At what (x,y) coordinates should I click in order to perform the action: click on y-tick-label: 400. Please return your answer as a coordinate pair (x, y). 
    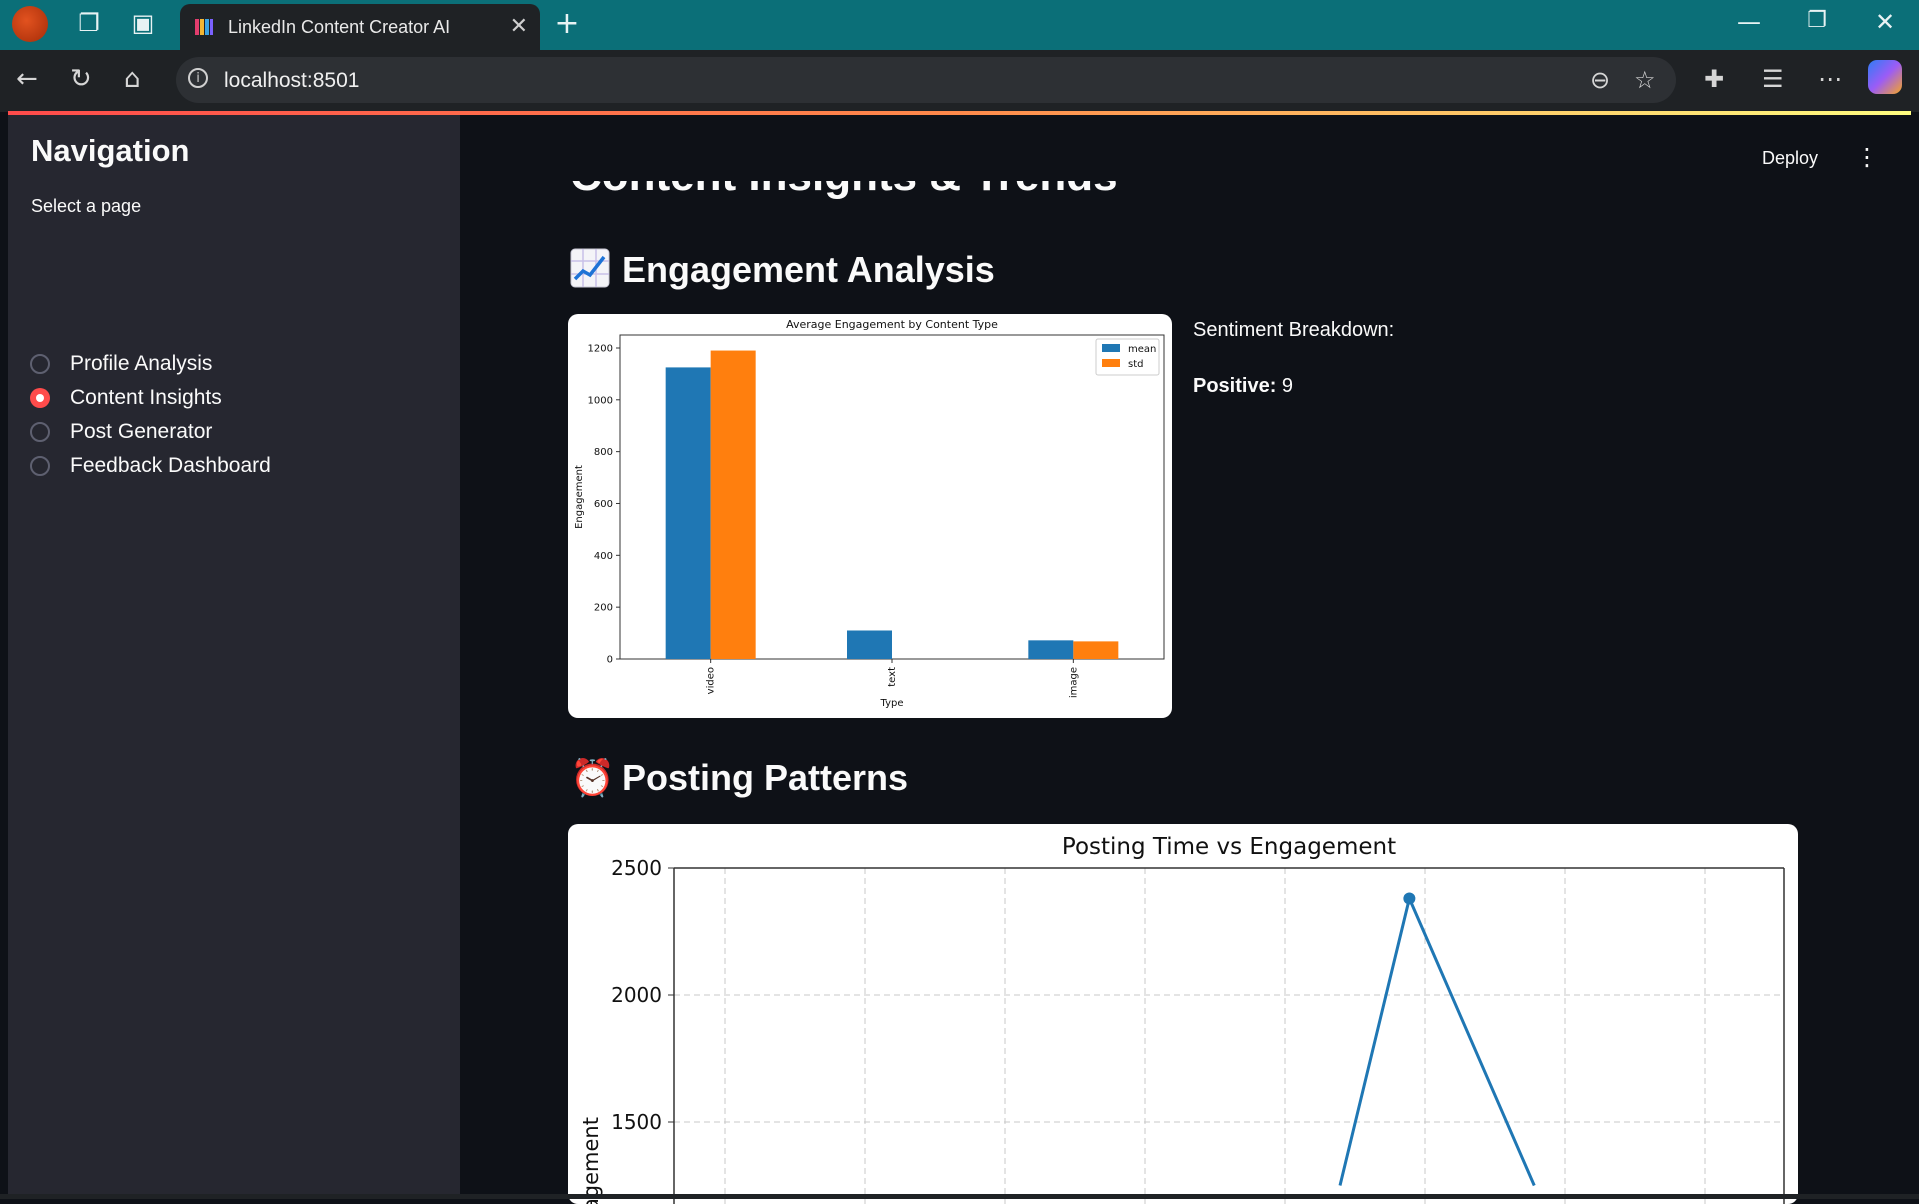
    Looking at the image, I should click on (603, 556).